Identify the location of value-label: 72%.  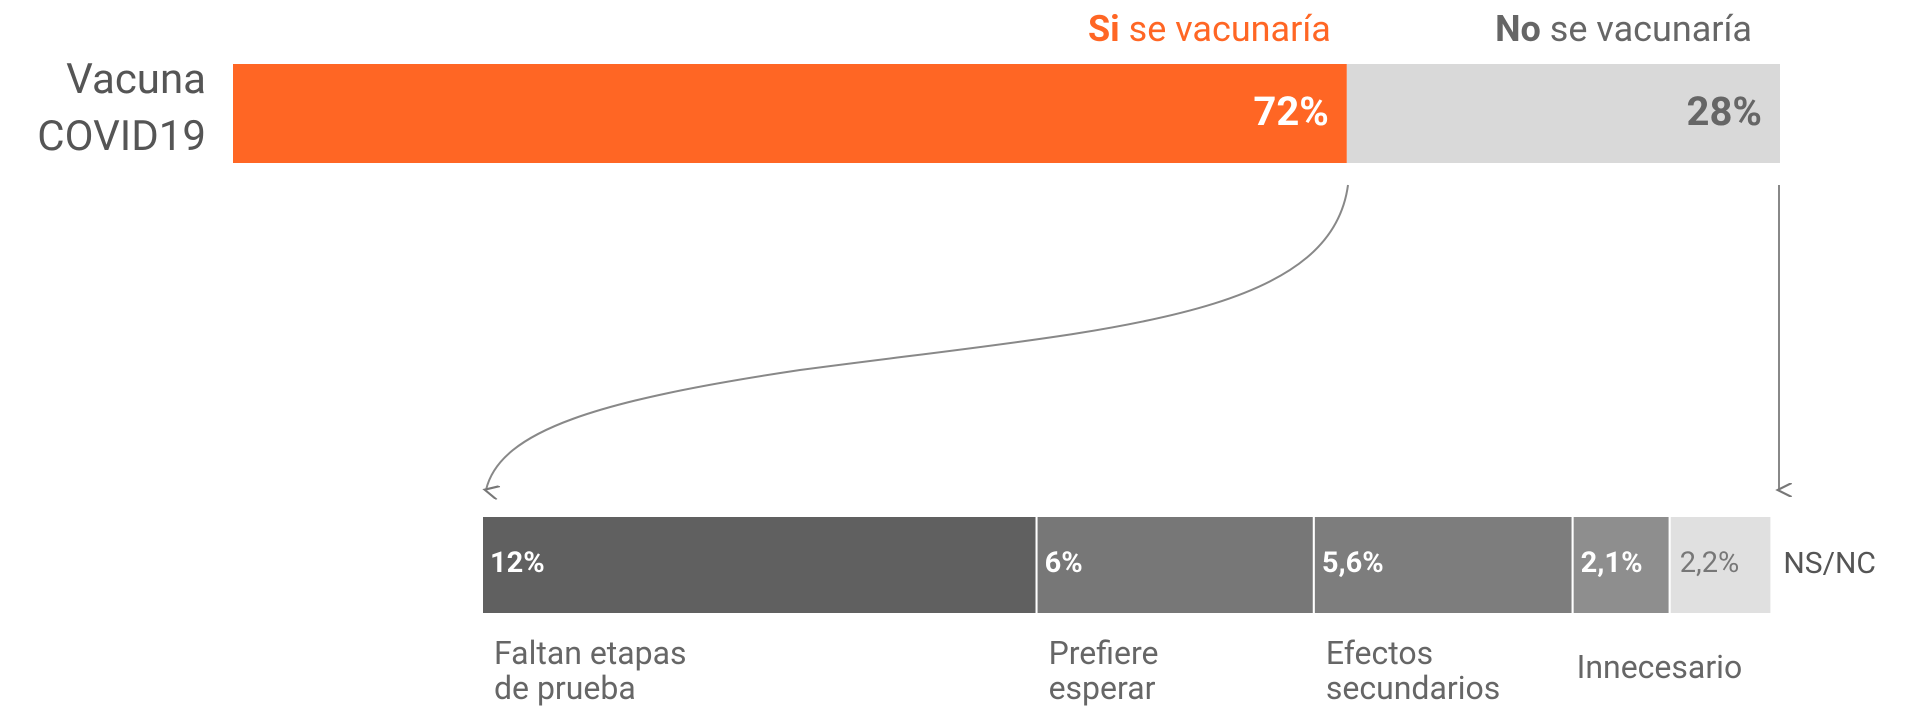
(1291, 111).